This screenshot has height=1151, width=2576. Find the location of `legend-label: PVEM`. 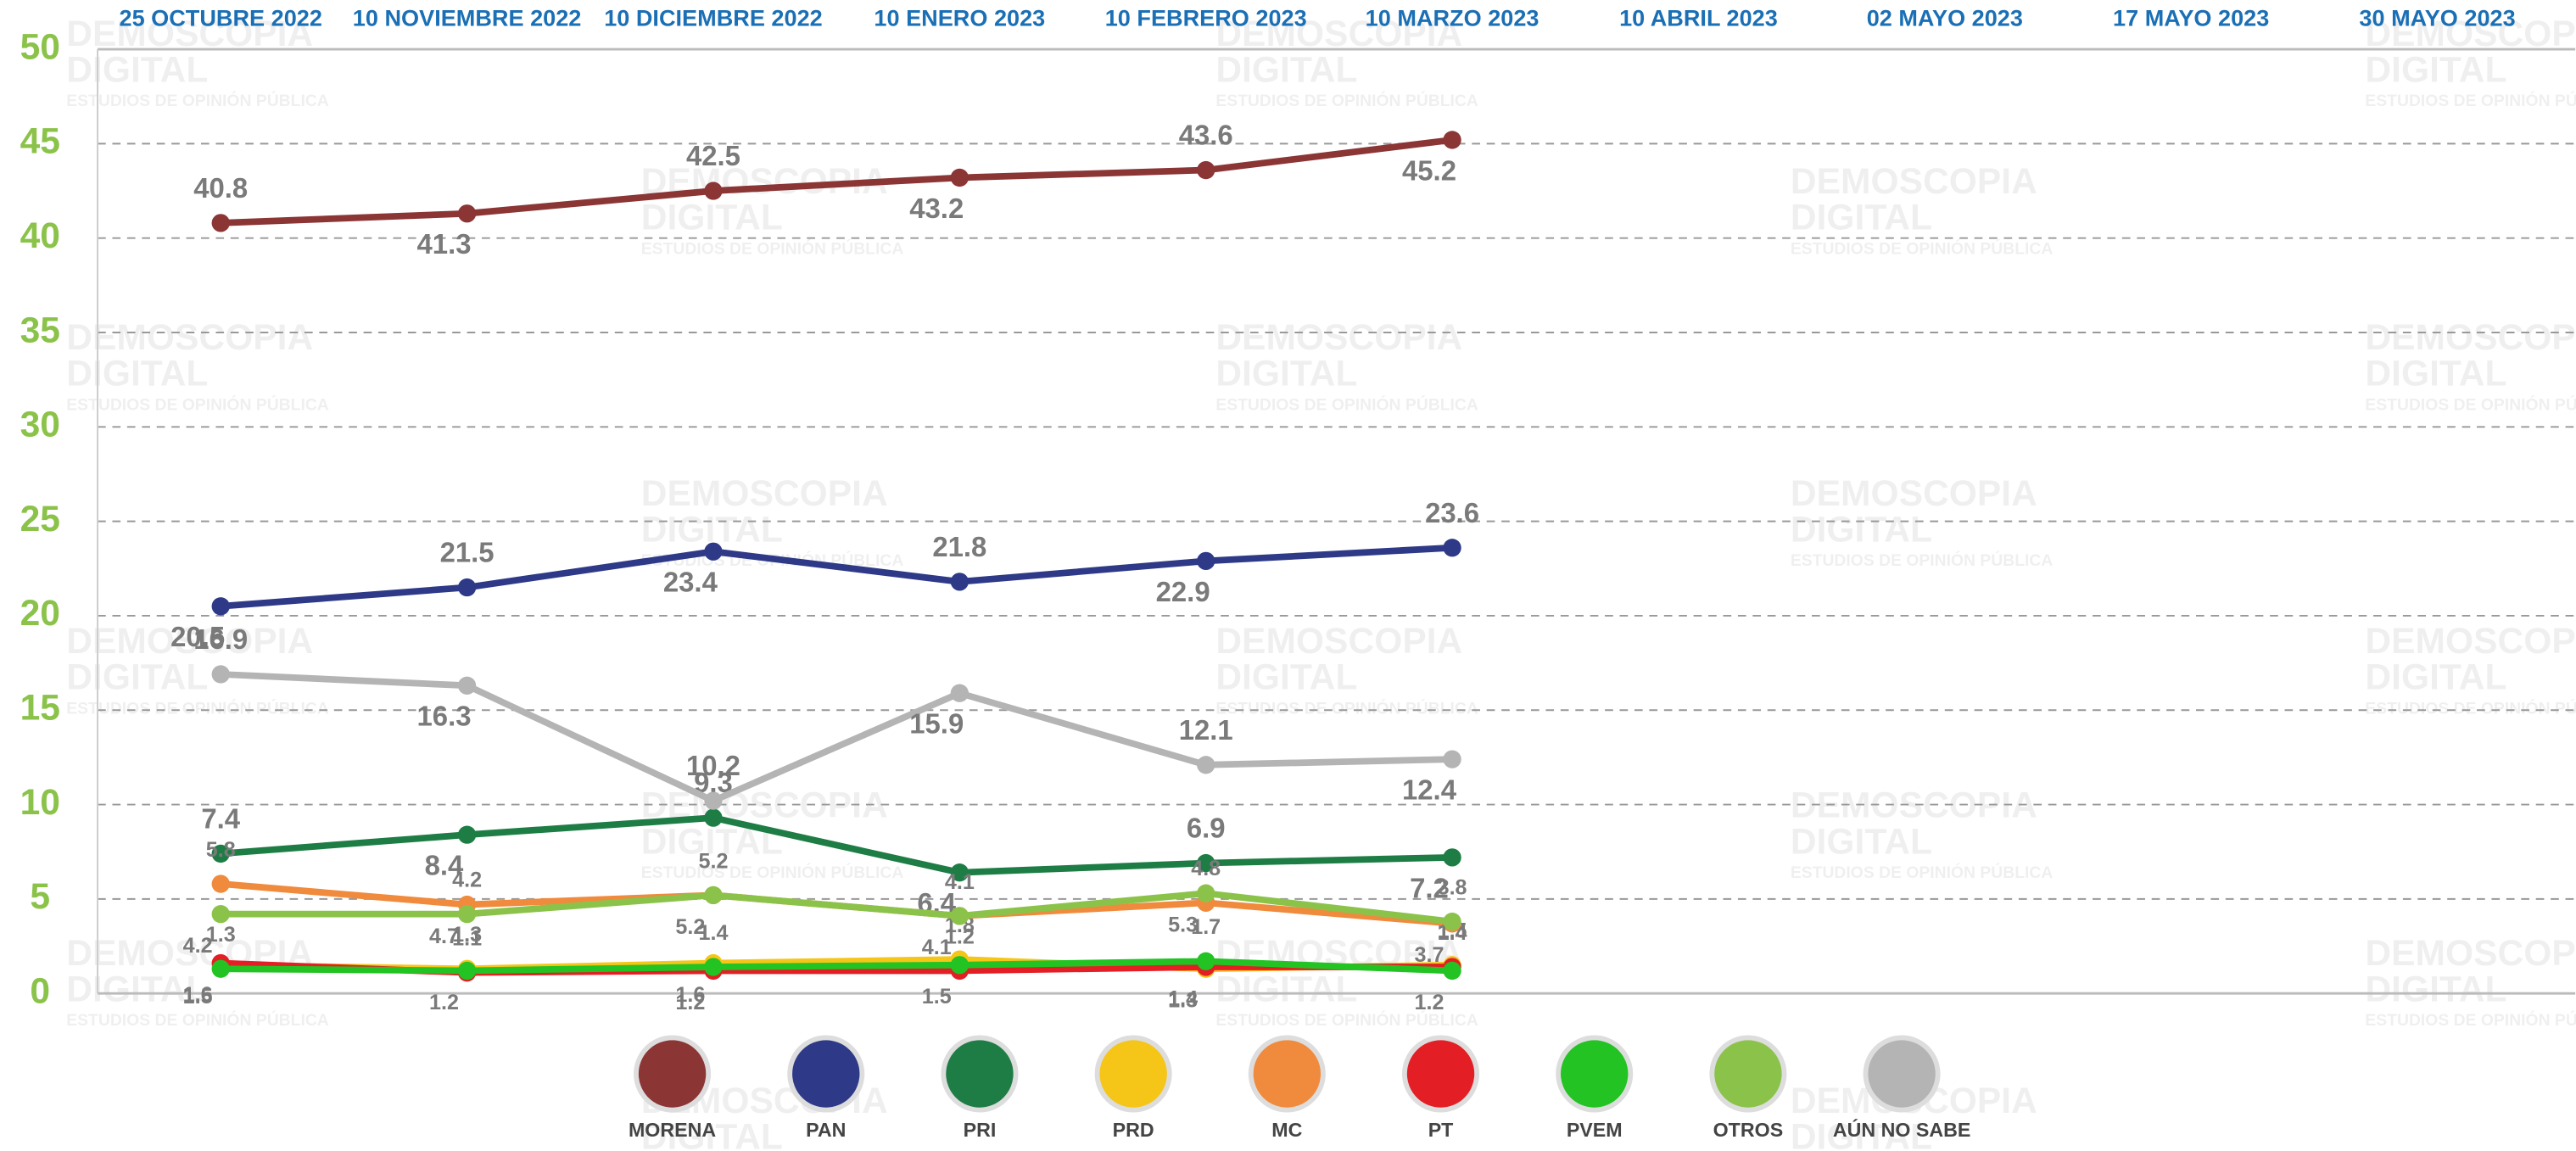

legend-label: PVEM is located at coordinates (1595, 1130).